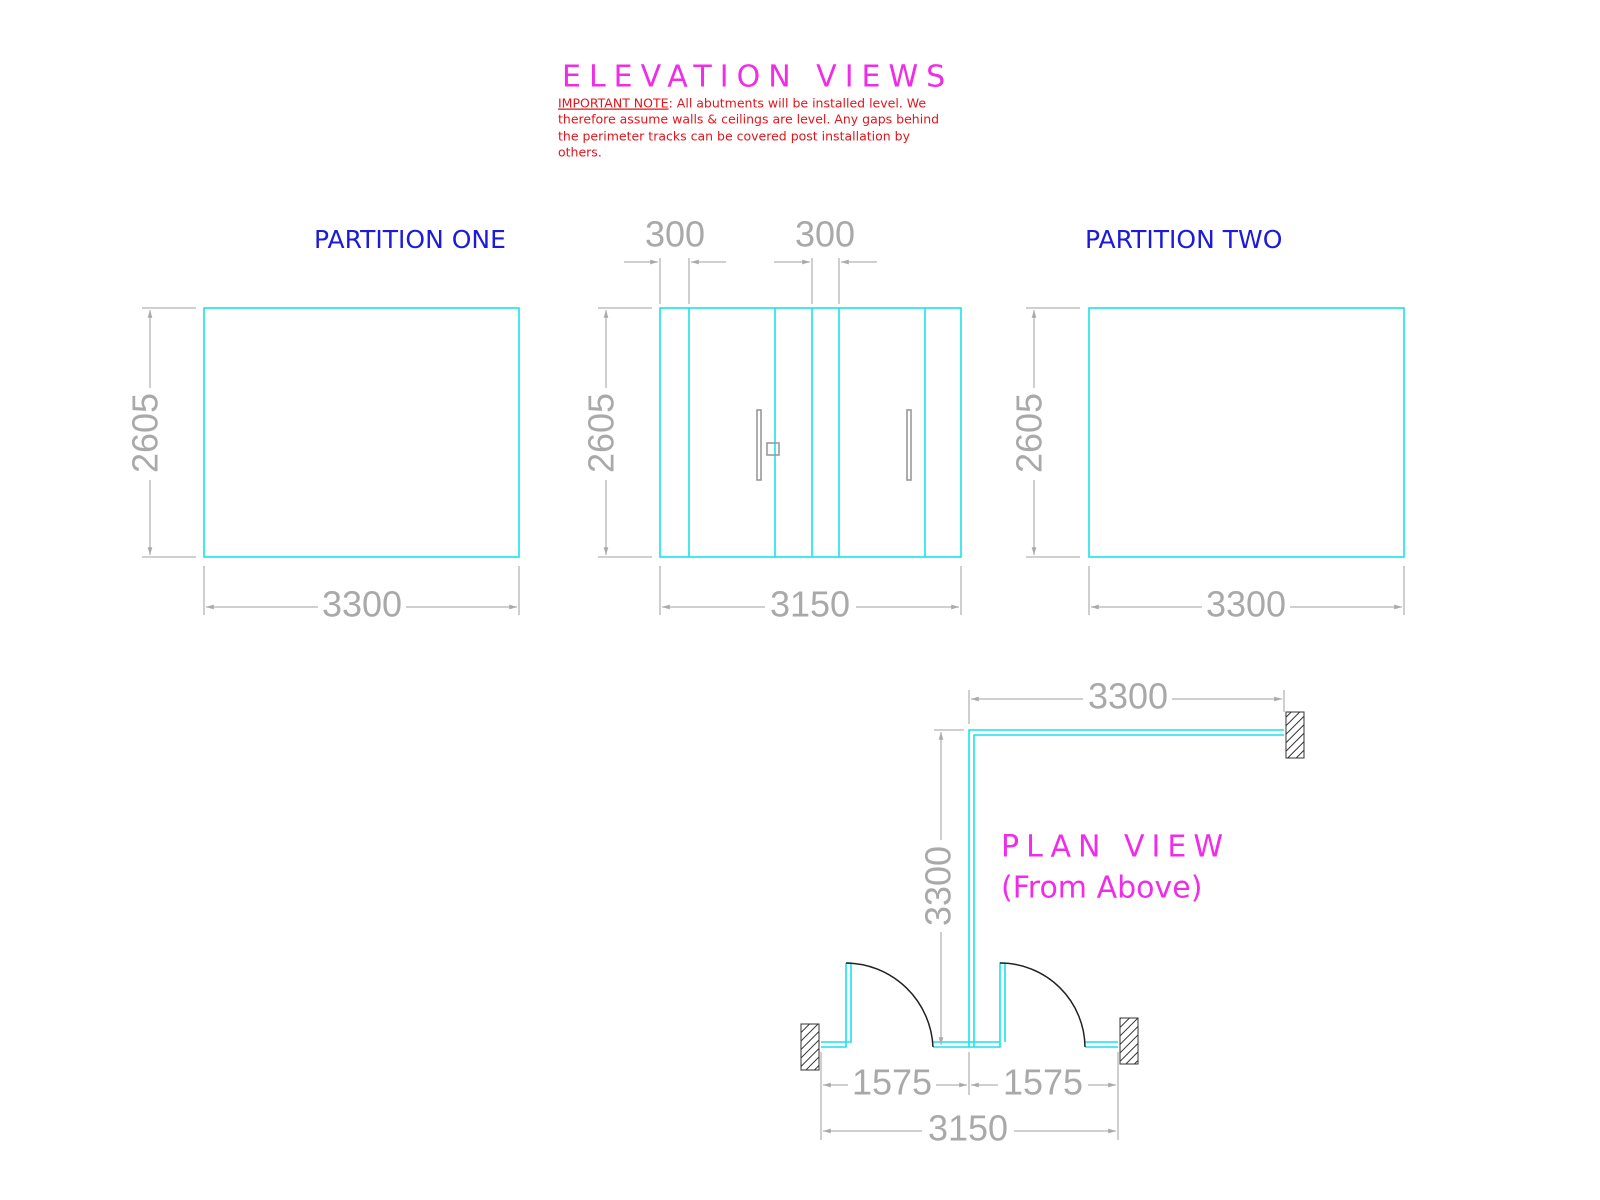 The image size is (1600, 1200). I want to click on elevation-two: 2605 3300, so click(1207, 466).